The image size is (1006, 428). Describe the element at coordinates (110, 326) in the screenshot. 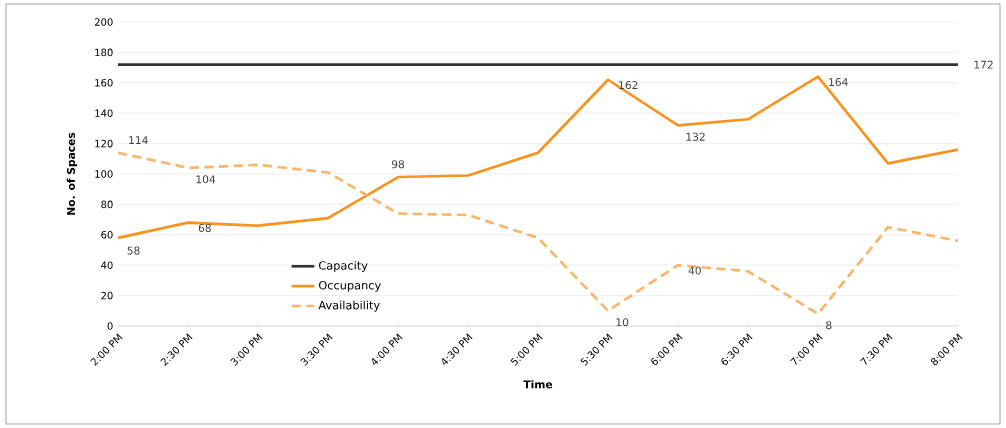

I see `y-tick-label: 0` at that location.